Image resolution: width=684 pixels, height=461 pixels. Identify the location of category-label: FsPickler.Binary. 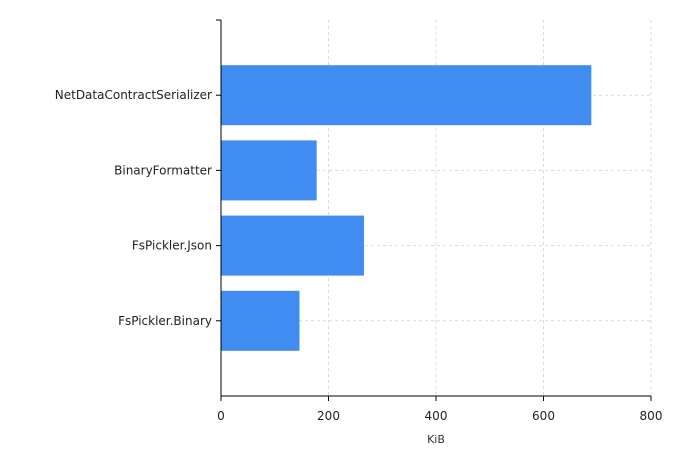
(165, 321).